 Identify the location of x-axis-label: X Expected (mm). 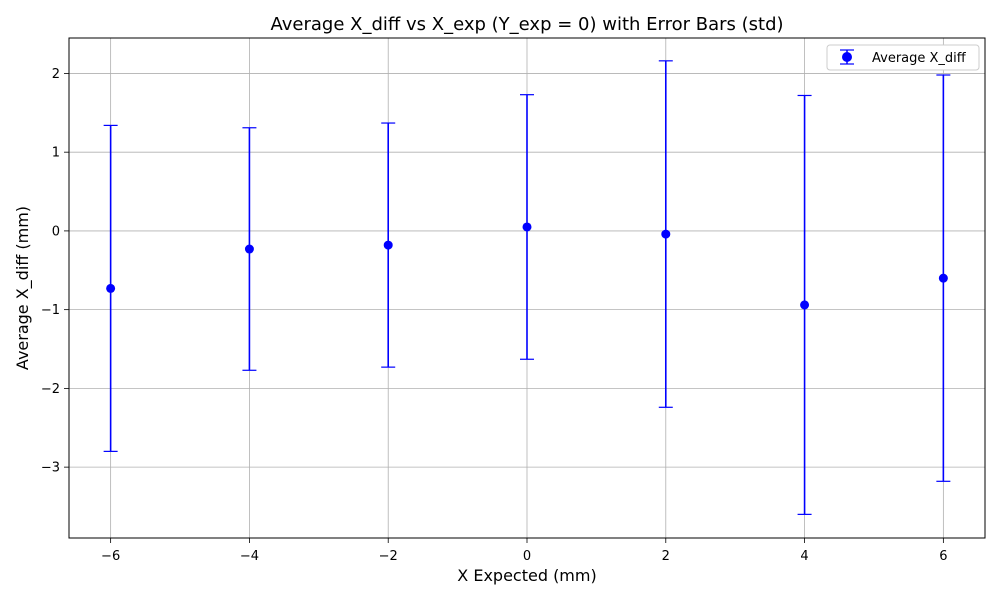
(526, 575).